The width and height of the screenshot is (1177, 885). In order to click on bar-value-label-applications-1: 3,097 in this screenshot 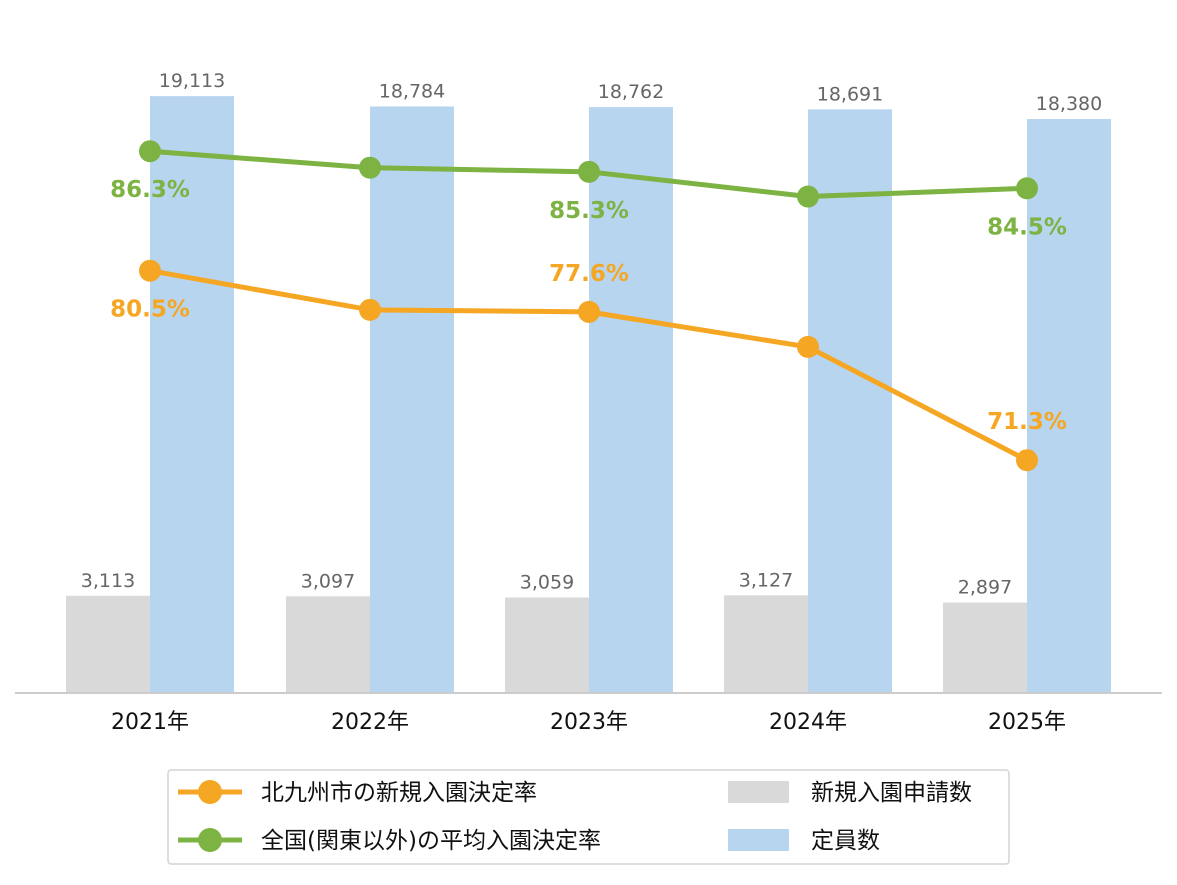, I will do `click(328, 581)`.